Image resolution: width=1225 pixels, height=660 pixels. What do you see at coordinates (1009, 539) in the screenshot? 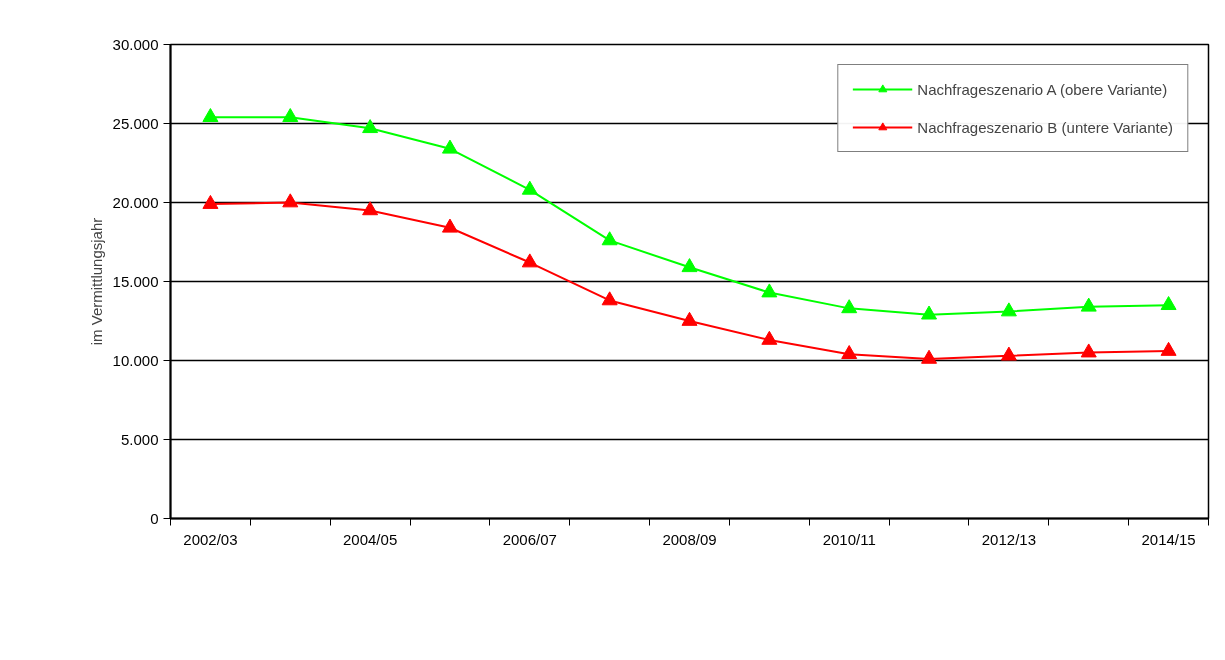
I see `x-tick-label: 2012/13` at bounding box center [1009, 539].